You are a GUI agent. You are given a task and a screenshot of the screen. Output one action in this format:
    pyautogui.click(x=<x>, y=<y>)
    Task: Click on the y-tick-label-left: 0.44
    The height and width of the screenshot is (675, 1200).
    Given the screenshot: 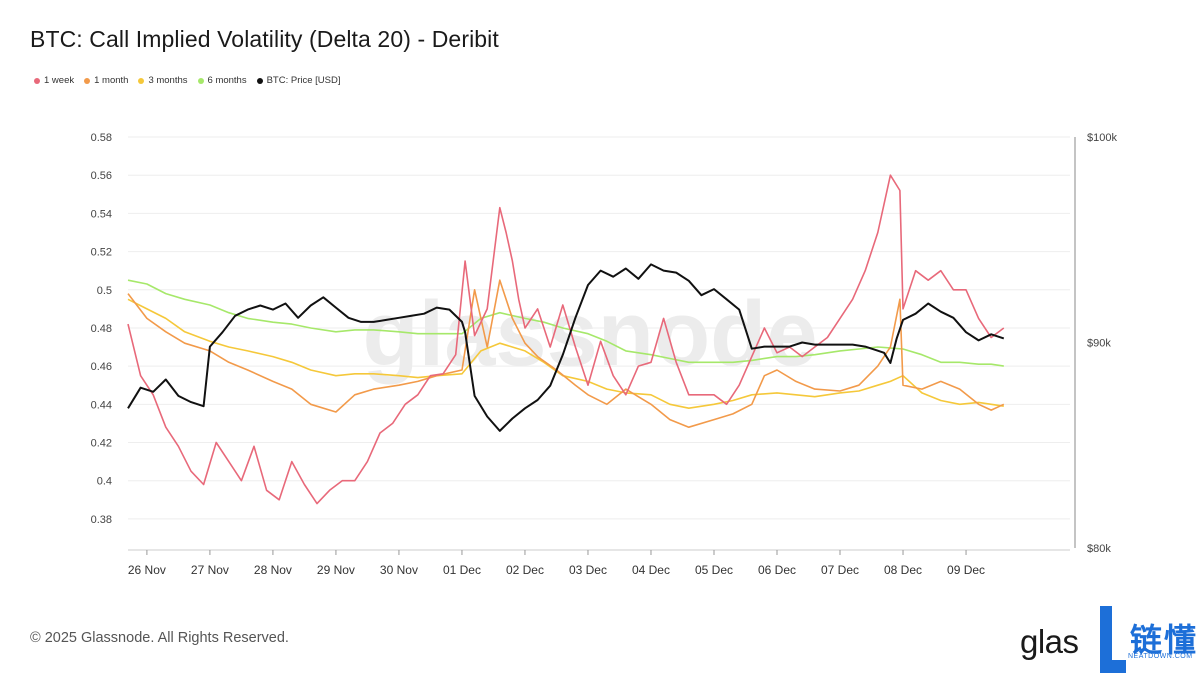 What is the action you would take?
    pyautogui.click(x=101, y=405)
    